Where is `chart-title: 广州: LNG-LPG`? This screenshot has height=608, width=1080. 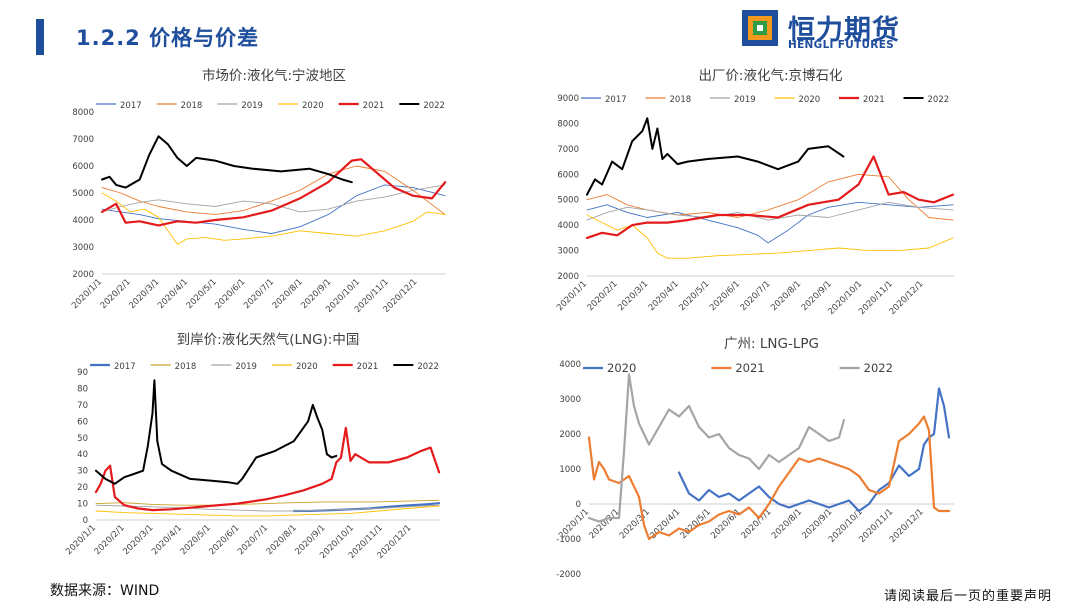
chart-title: 广州: LNG-LPG is located at coordinates (771, 344).